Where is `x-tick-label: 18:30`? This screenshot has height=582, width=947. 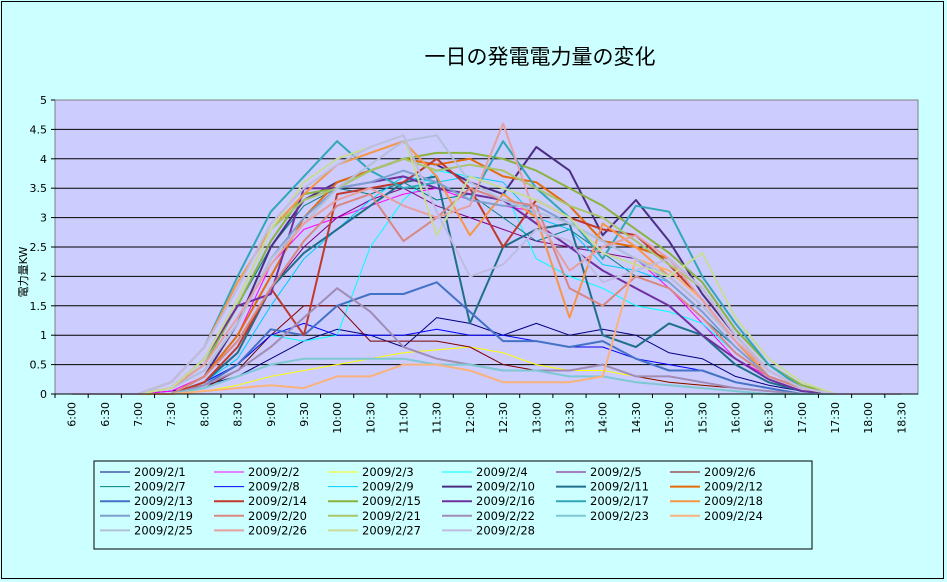
x-tick-label: 18:30 is located at coordinates (901, 418).